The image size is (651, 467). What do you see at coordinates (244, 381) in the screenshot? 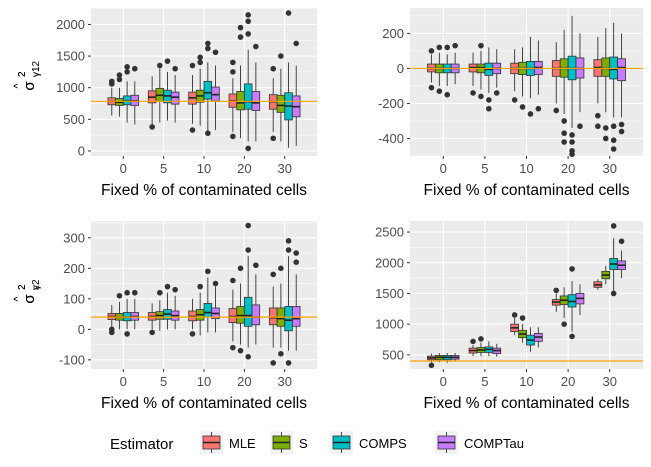
I see `x-tick-label: 20` at bounding box center [244, 381].